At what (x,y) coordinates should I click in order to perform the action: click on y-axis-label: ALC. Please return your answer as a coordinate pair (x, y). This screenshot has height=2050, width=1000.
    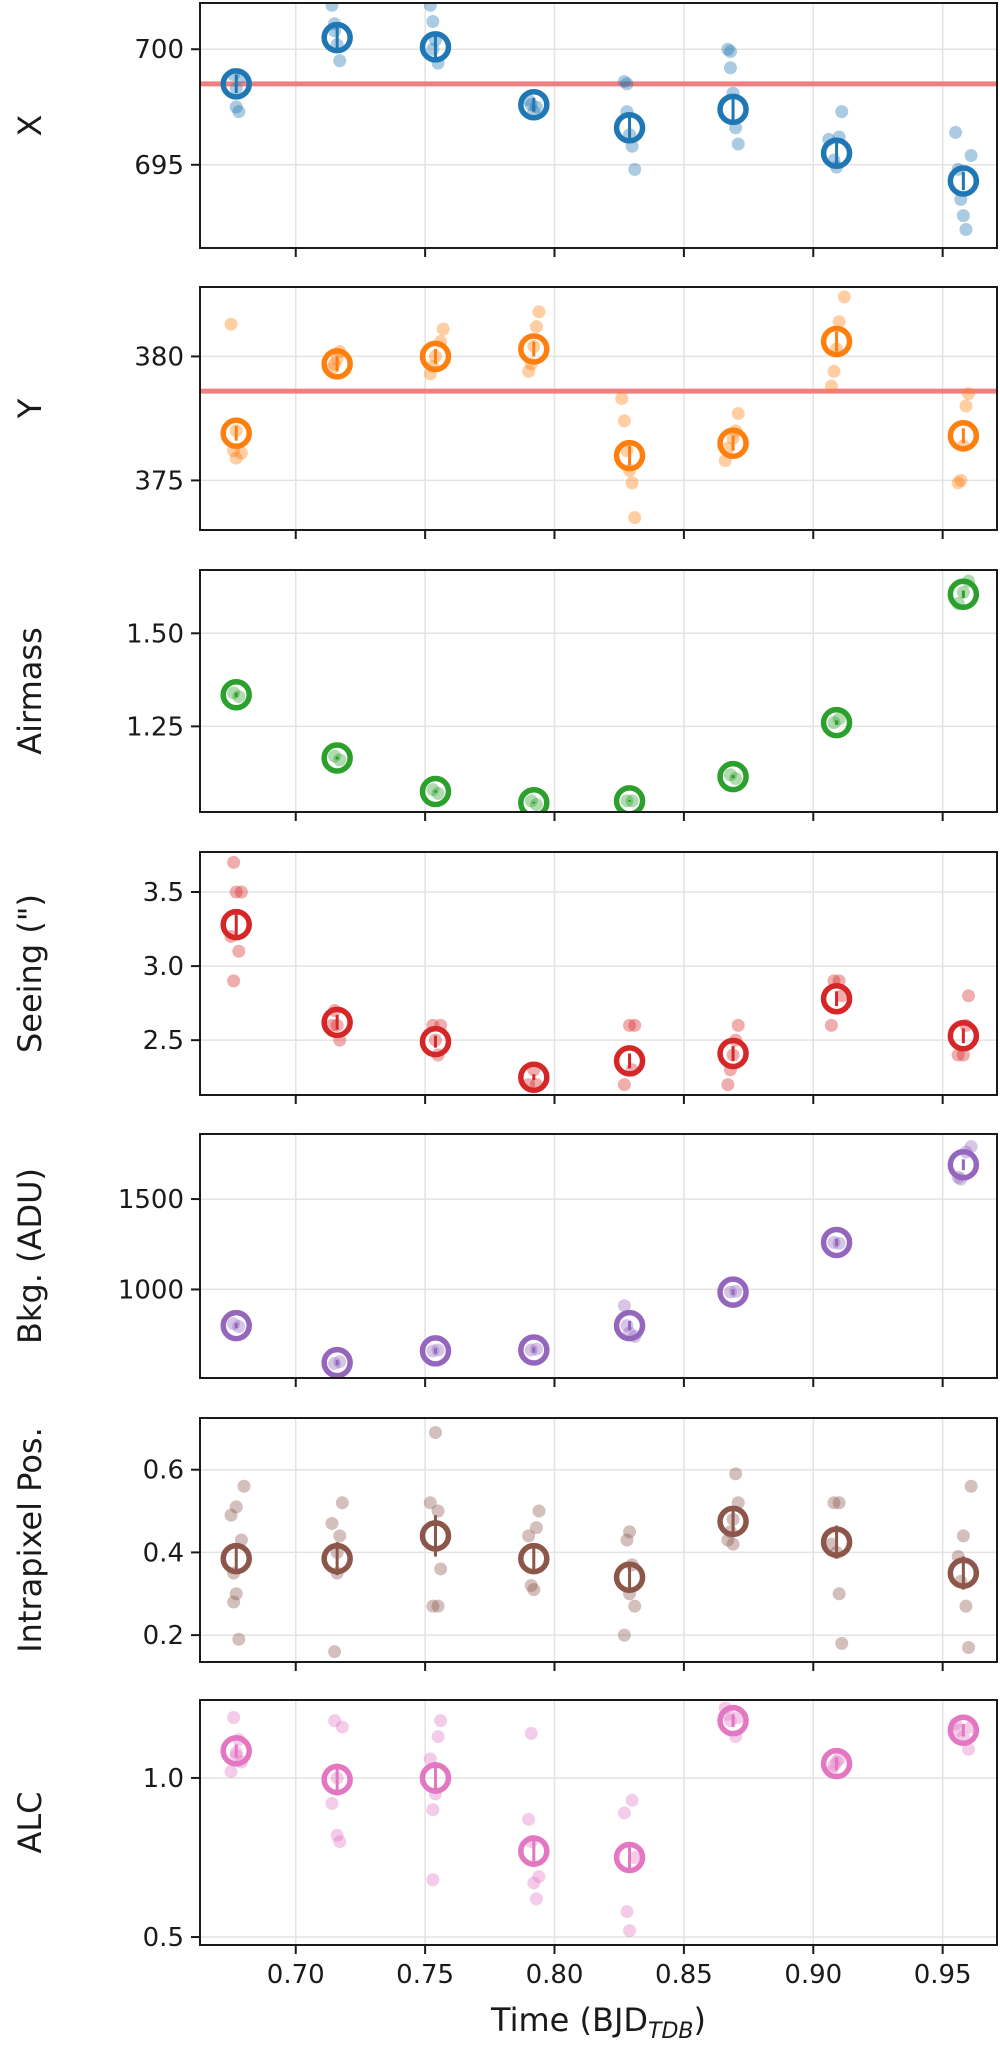
    Looking at the image, I should click on (30, 1822).